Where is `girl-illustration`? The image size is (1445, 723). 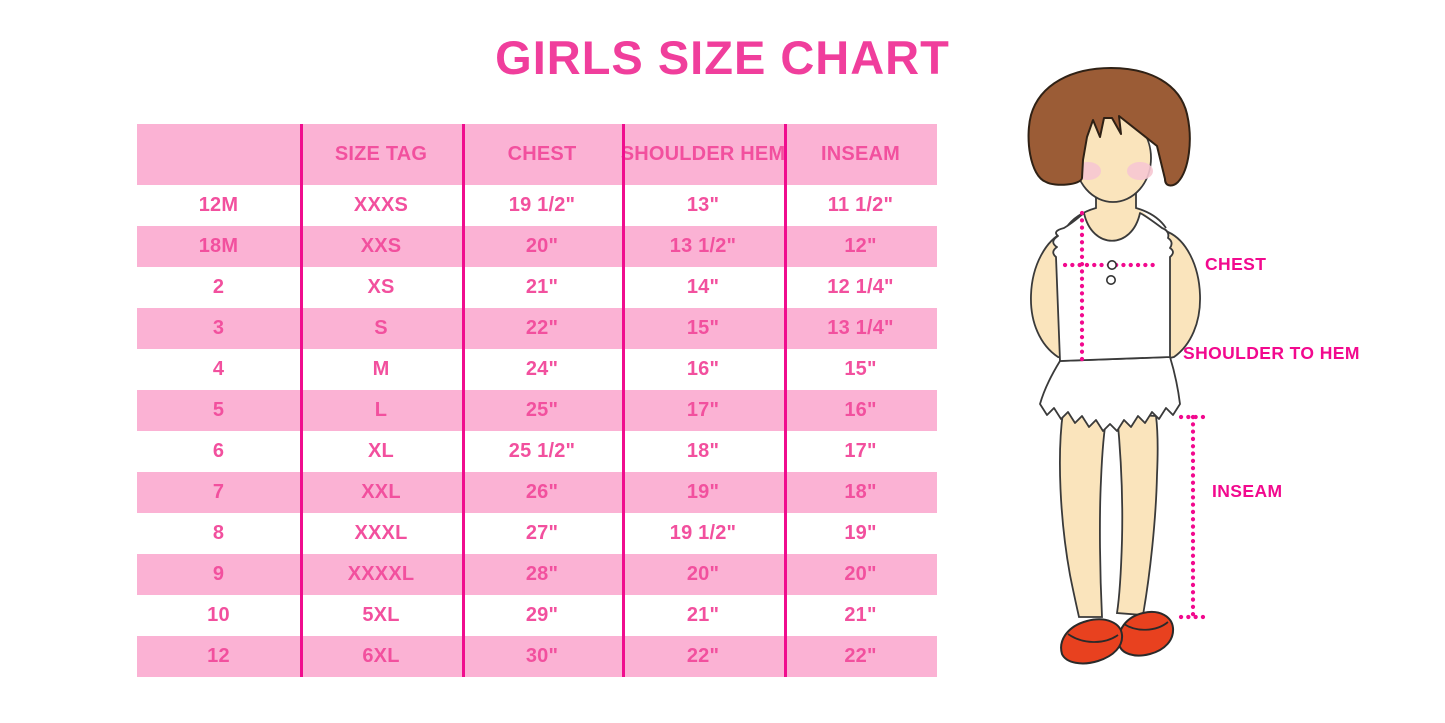
girl-illustration is located at coordinates (1117, 366).